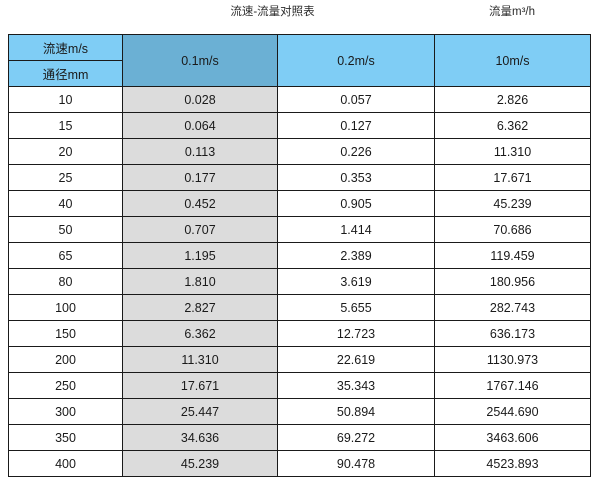 Image resolution: width=600 pixels, height=477 pixels. What do you see at coordinates (65, 255) in the screenshot?
I see `cell-diameter: 65` at bounding box center [65, 255].